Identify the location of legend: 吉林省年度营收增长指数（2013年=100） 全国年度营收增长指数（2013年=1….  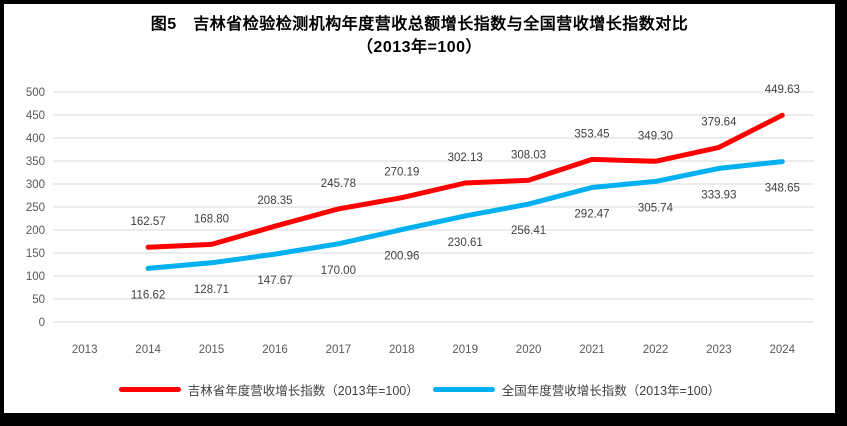
(419, 389).